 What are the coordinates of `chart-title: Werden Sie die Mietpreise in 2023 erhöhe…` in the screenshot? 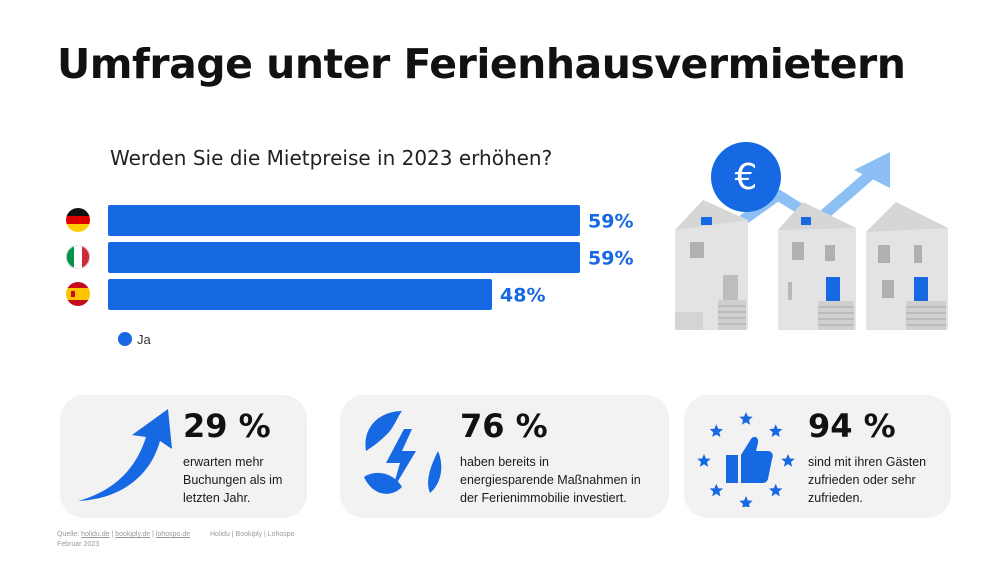 It's located at (331, 158).